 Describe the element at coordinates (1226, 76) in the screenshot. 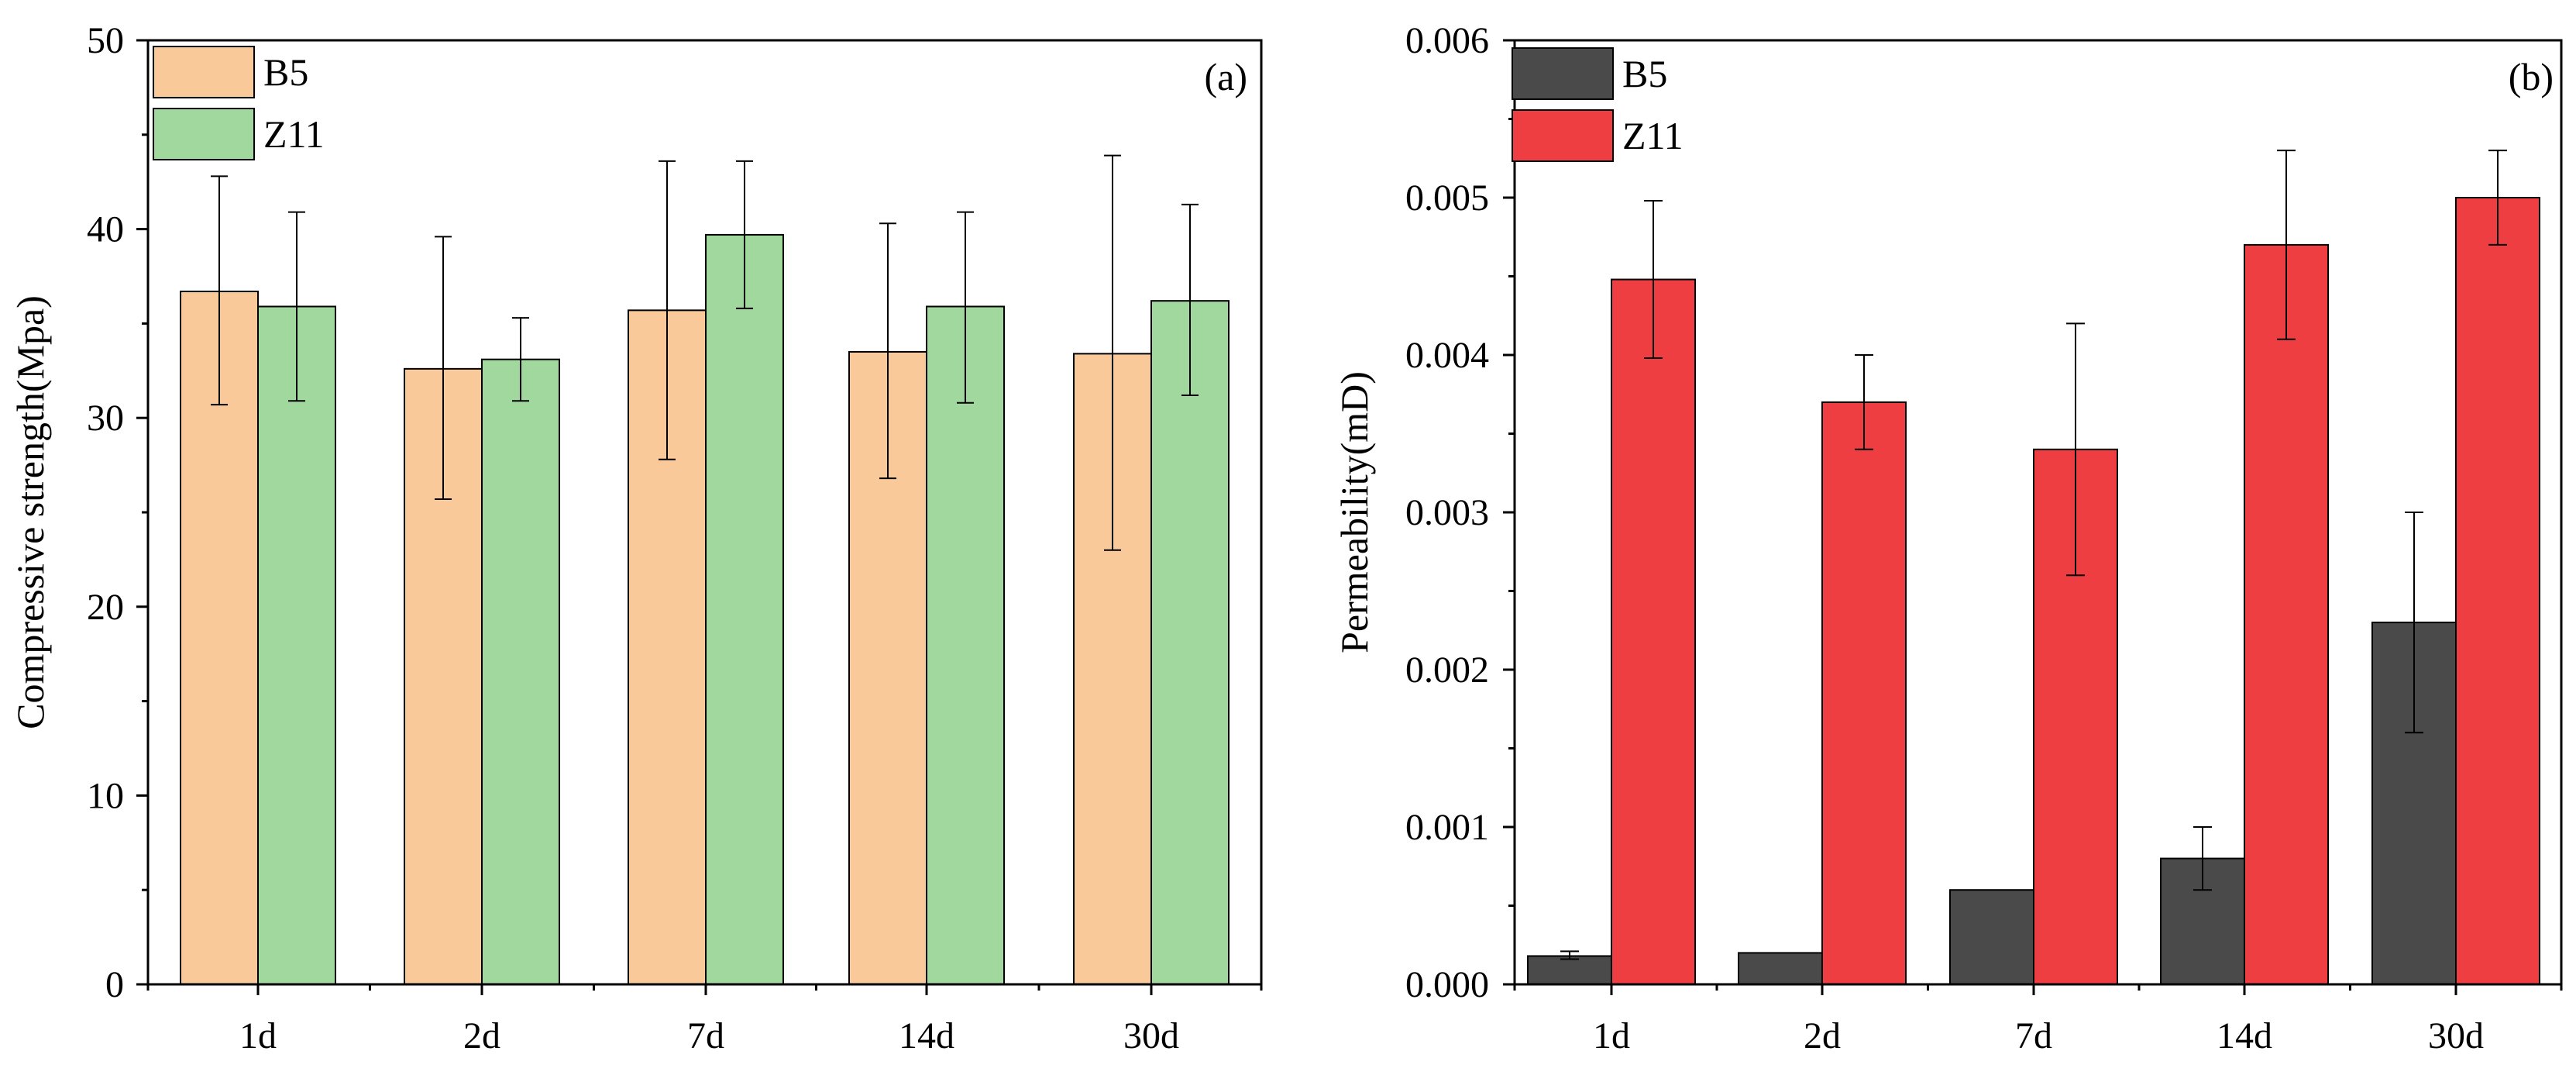

I see `panel-a-label: (a)` at that location.